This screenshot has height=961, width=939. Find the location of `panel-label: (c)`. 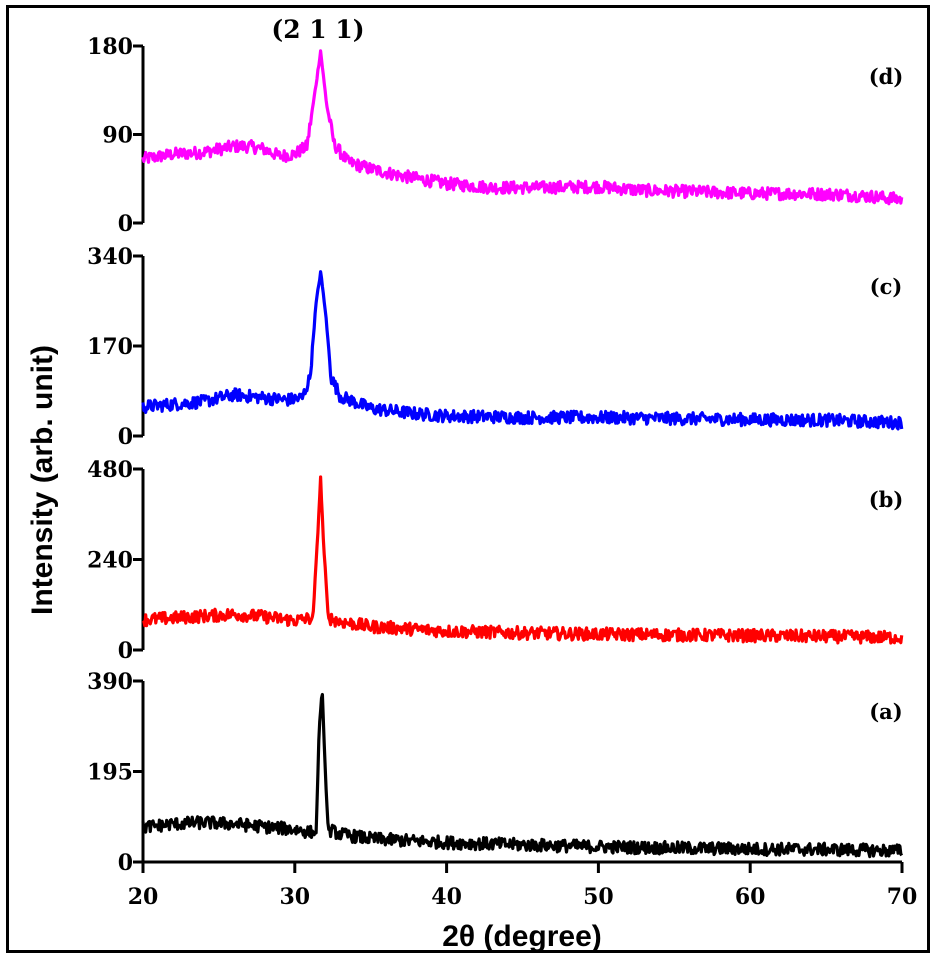

panel-label: (c) is located at coordinates (886, 286).